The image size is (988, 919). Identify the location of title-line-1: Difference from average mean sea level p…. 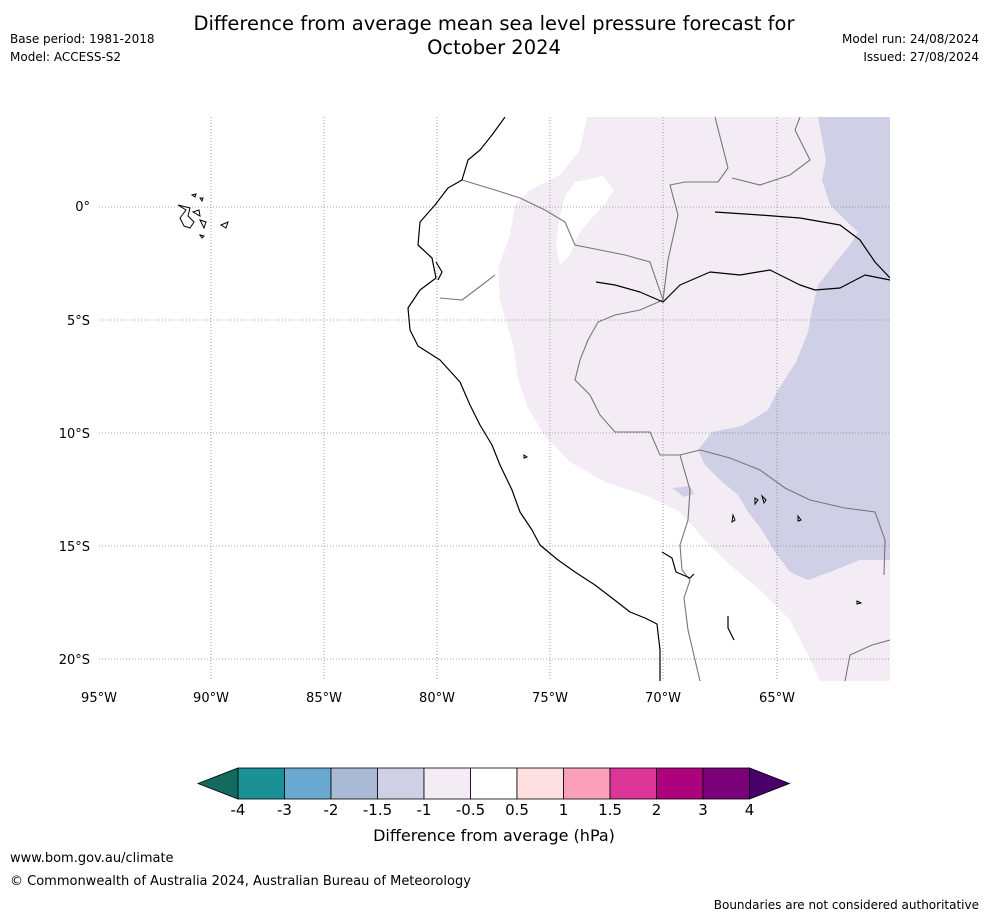
(494, 23).